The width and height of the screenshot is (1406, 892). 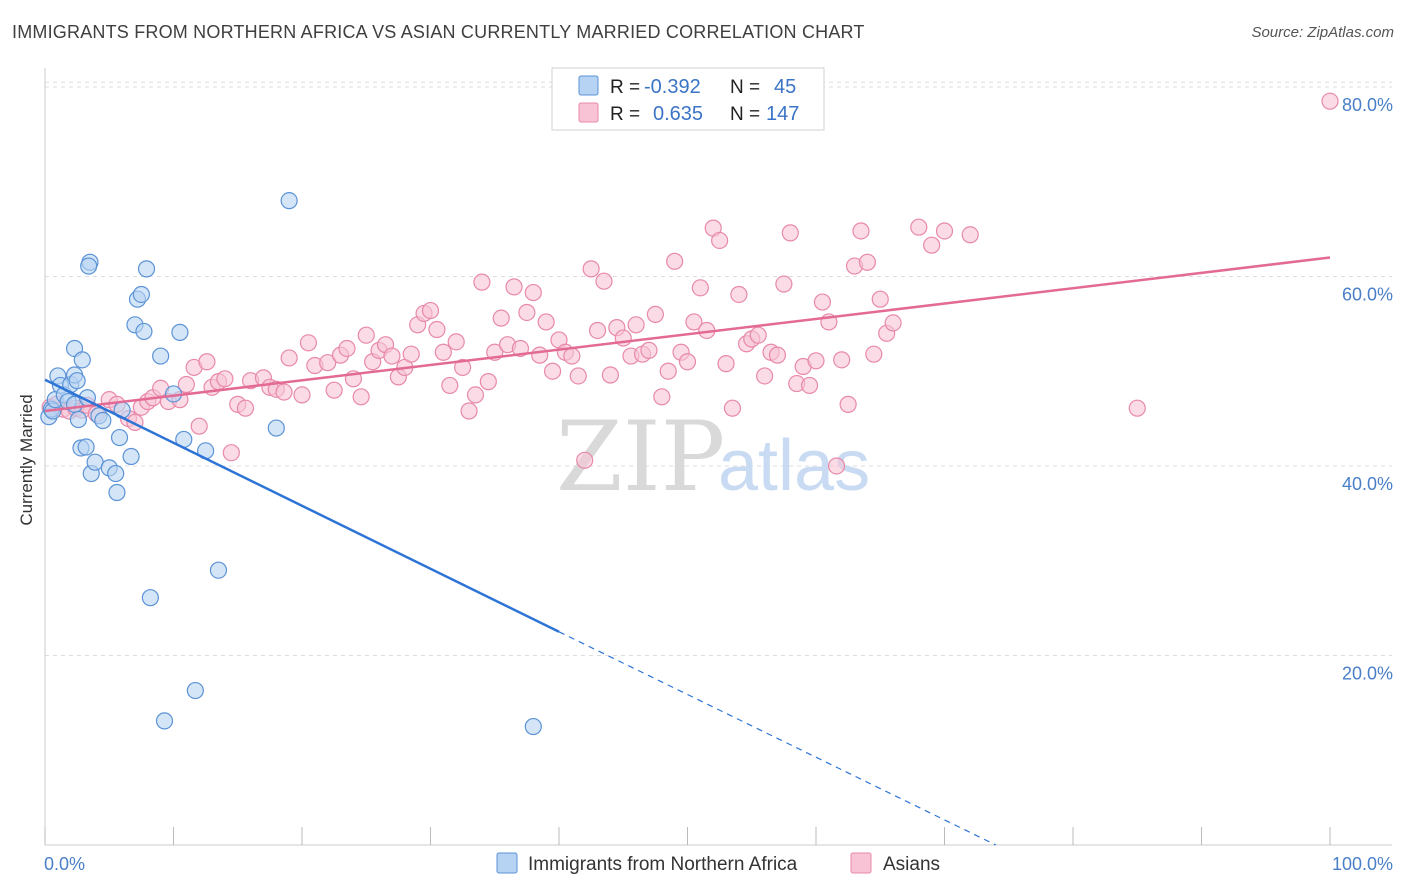 What do you see at coordinates (745, 114) in the screenshot?
I see `stats-n-label-pink: N =` at bounding box center [745, 114].